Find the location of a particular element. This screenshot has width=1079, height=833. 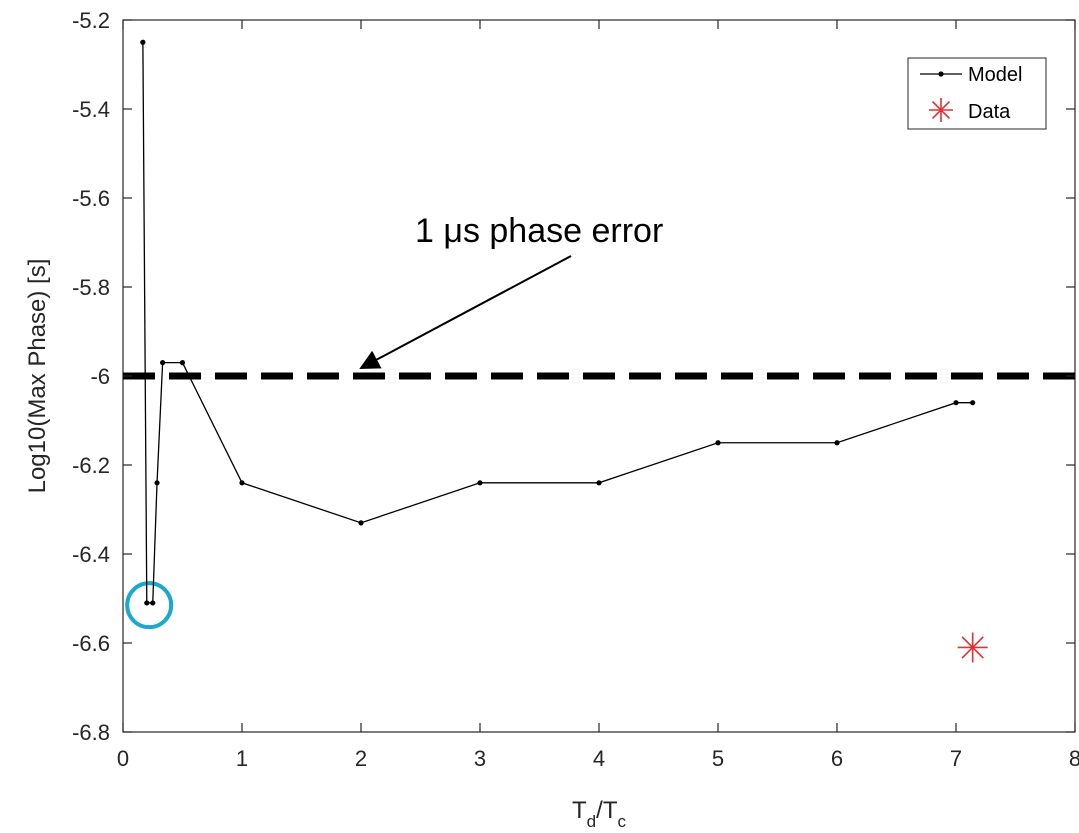

y-tick-label: -6 is located at coordinates (100, 376).